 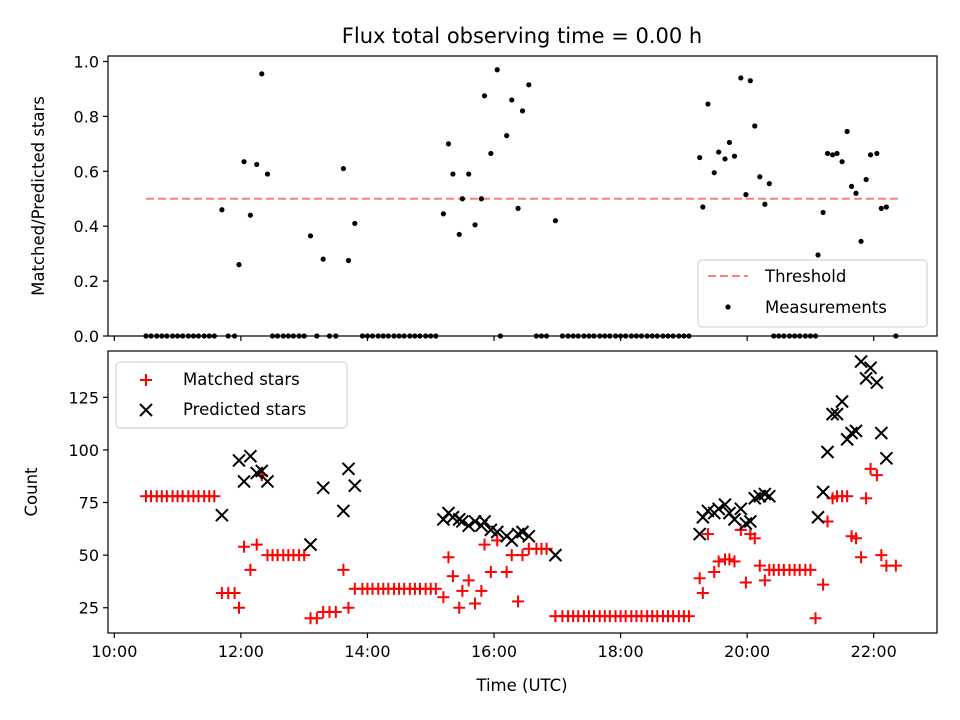 I want to click on bottom-y-tick-label: 125, so click(x=83, y=397).